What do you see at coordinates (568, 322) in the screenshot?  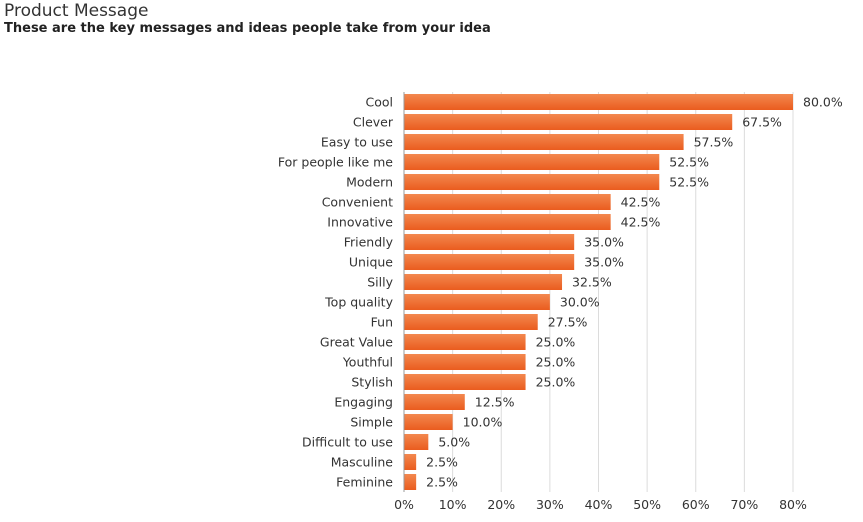 I see `value-label: 27.5%` at bounding box center [568, 322].